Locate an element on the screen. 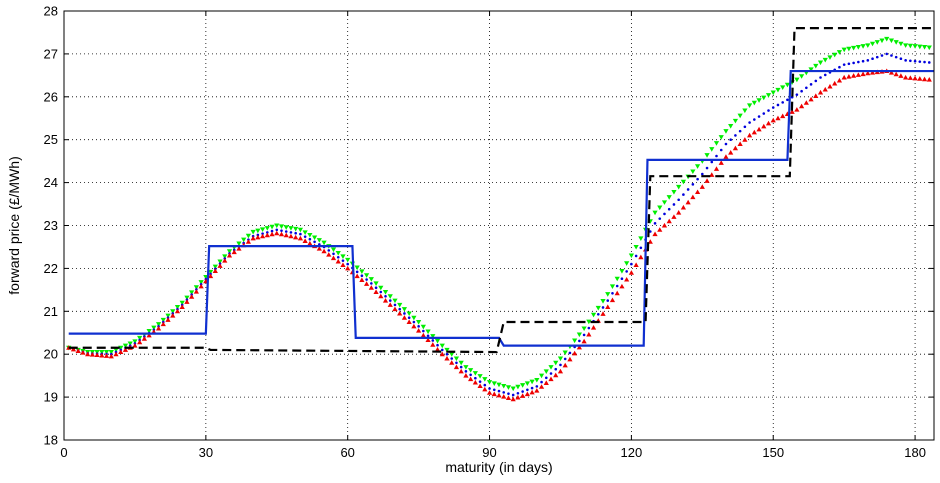 The image size is (940, 483). y-tick-label: 26 is located at coordinates (51, 96).